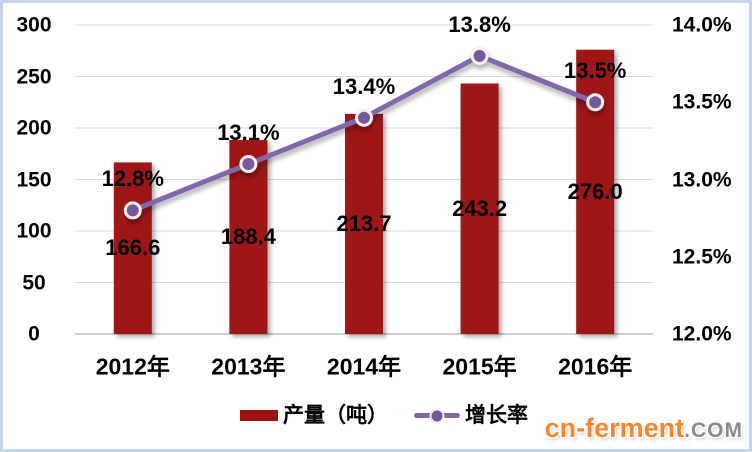 Image resolution: width=752 pixels, height=452 pixels. Describe the element at coordinates (248, 133) in the screenshot. I see `growth-pct-label: 13.1%` at that location.